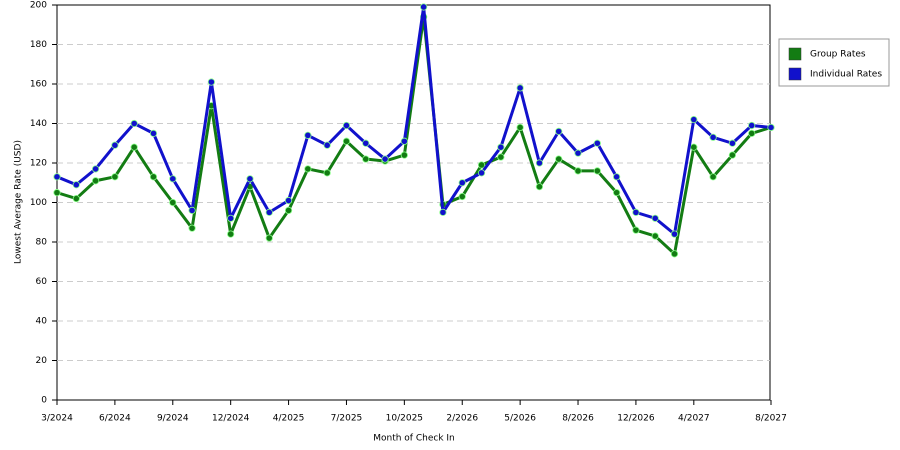 The height and width of the screenshot is (450, 900). Describe the element at coordinates (38, 203) in the screenshot. I see `y-tick-label: 100` at that location.